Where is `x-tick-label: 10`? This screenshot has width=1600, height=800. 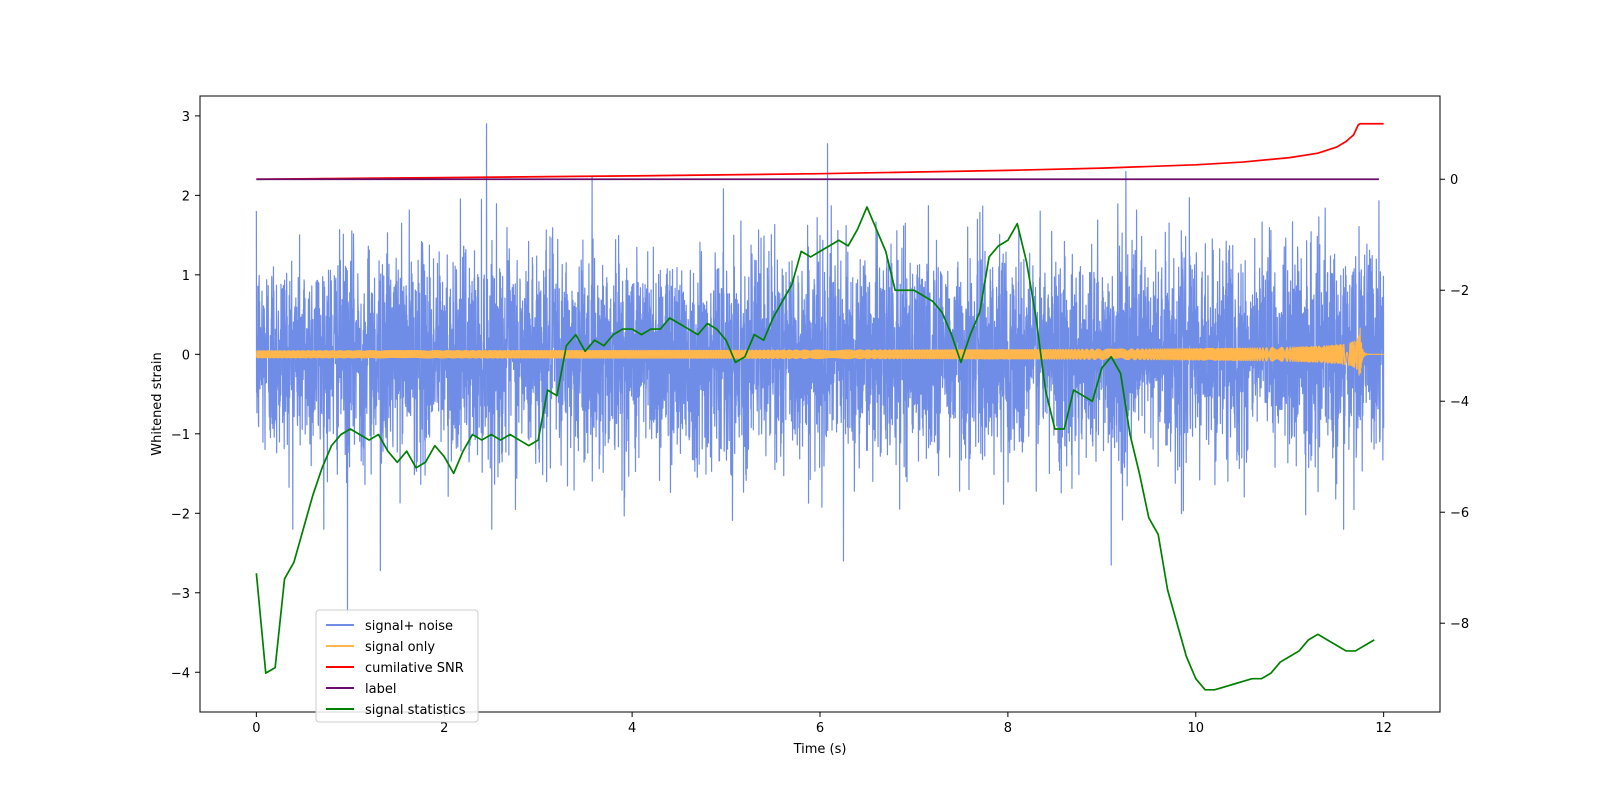 x-tick-label: 10 is located at coordinates (1195, 728).